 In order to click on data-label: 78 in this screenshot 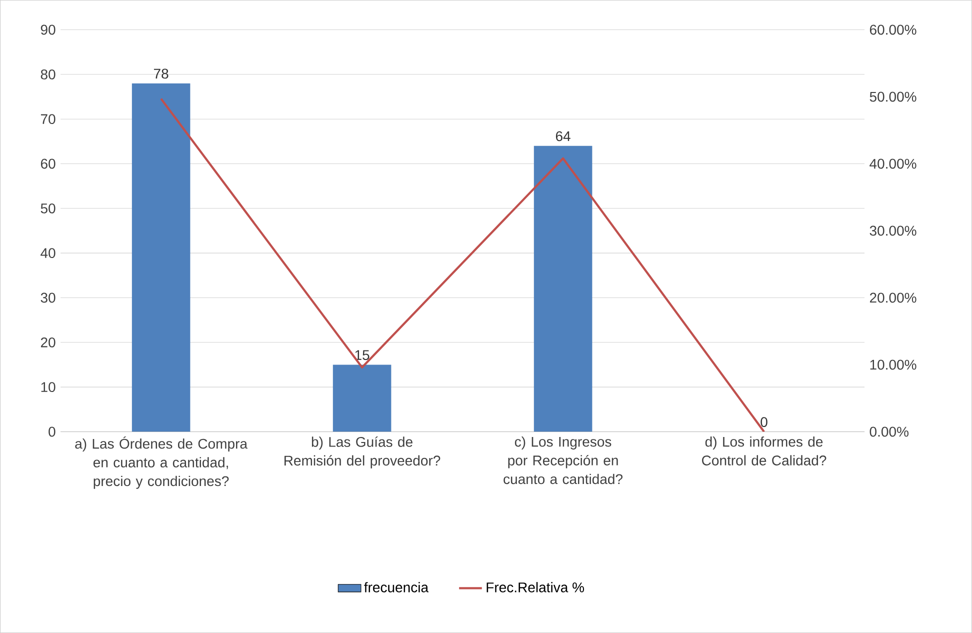, I will do `click(161, 73)`.